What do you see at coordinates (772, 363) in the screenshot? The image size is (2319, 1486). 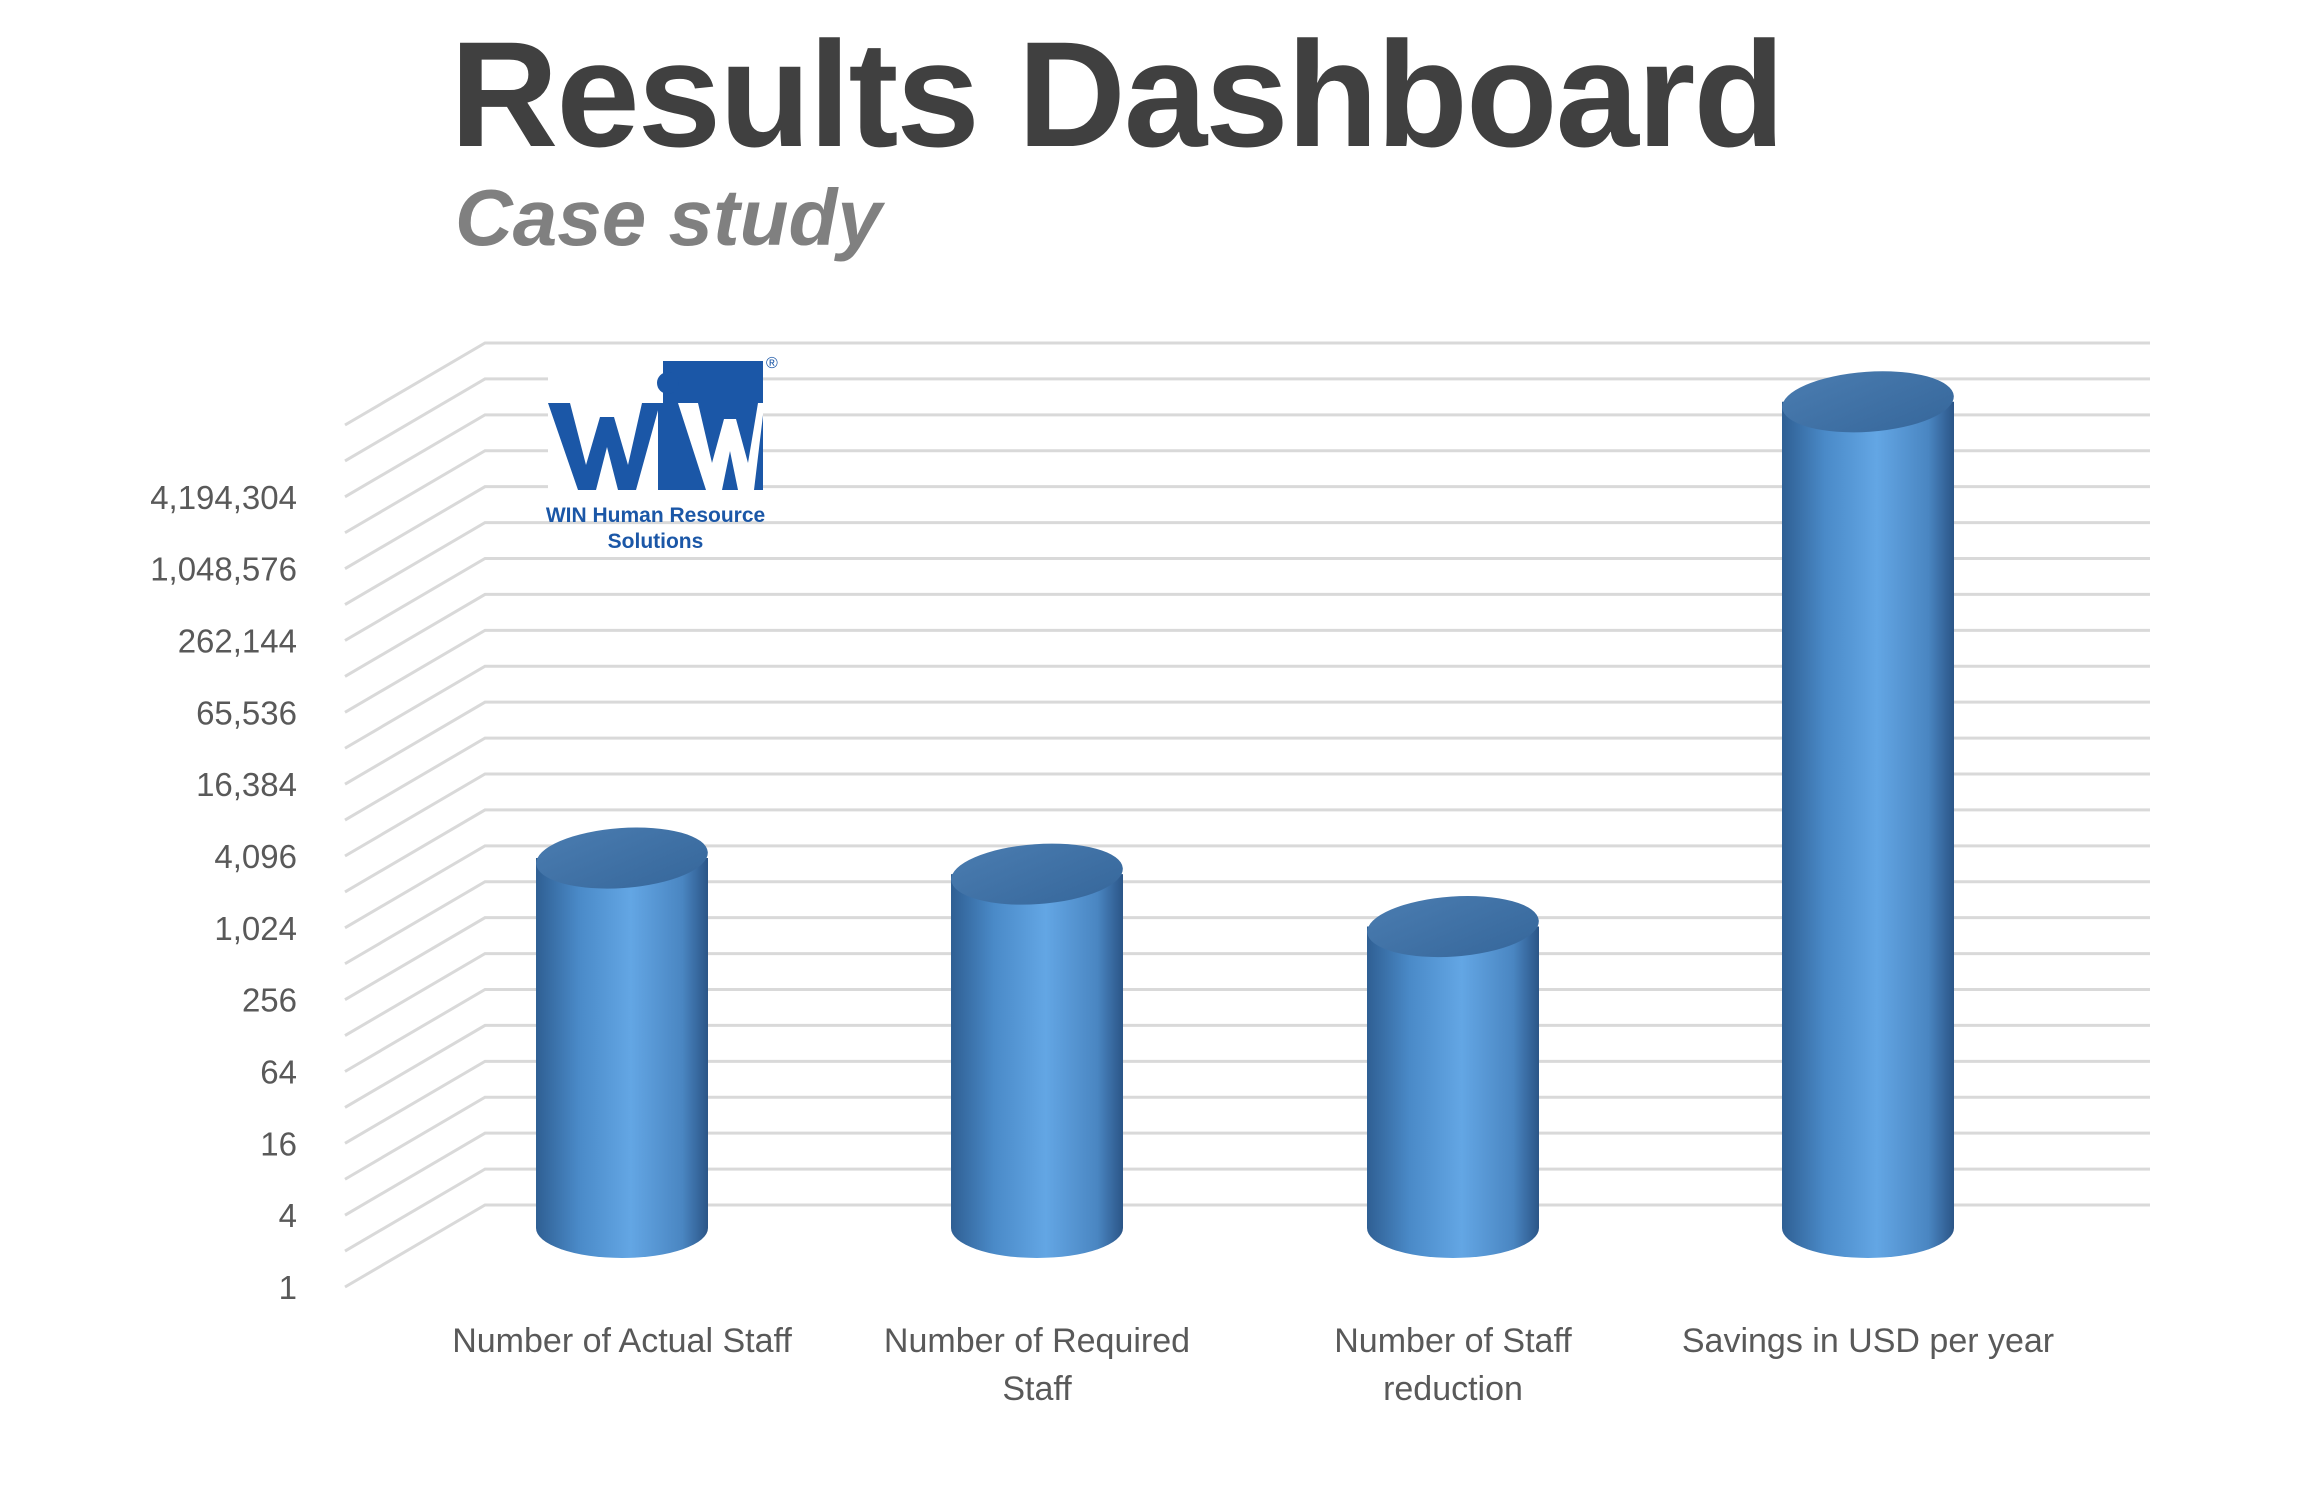 I see `registered-mark: ®` at bounding box center [772, 363].